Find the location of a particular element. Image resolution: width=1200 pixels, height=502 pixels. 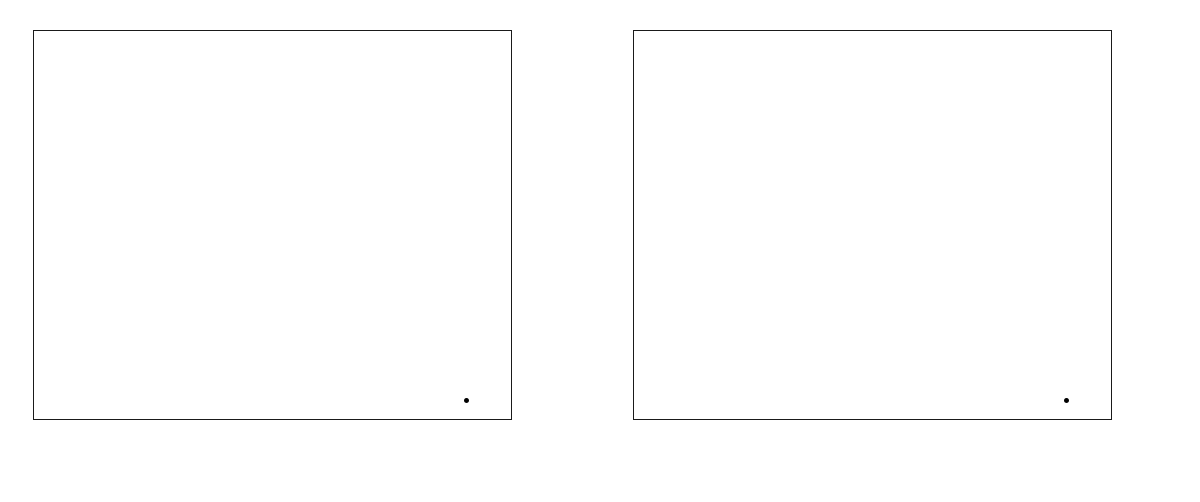

model-colorbar-gradient is located at coordinates (546, 221).